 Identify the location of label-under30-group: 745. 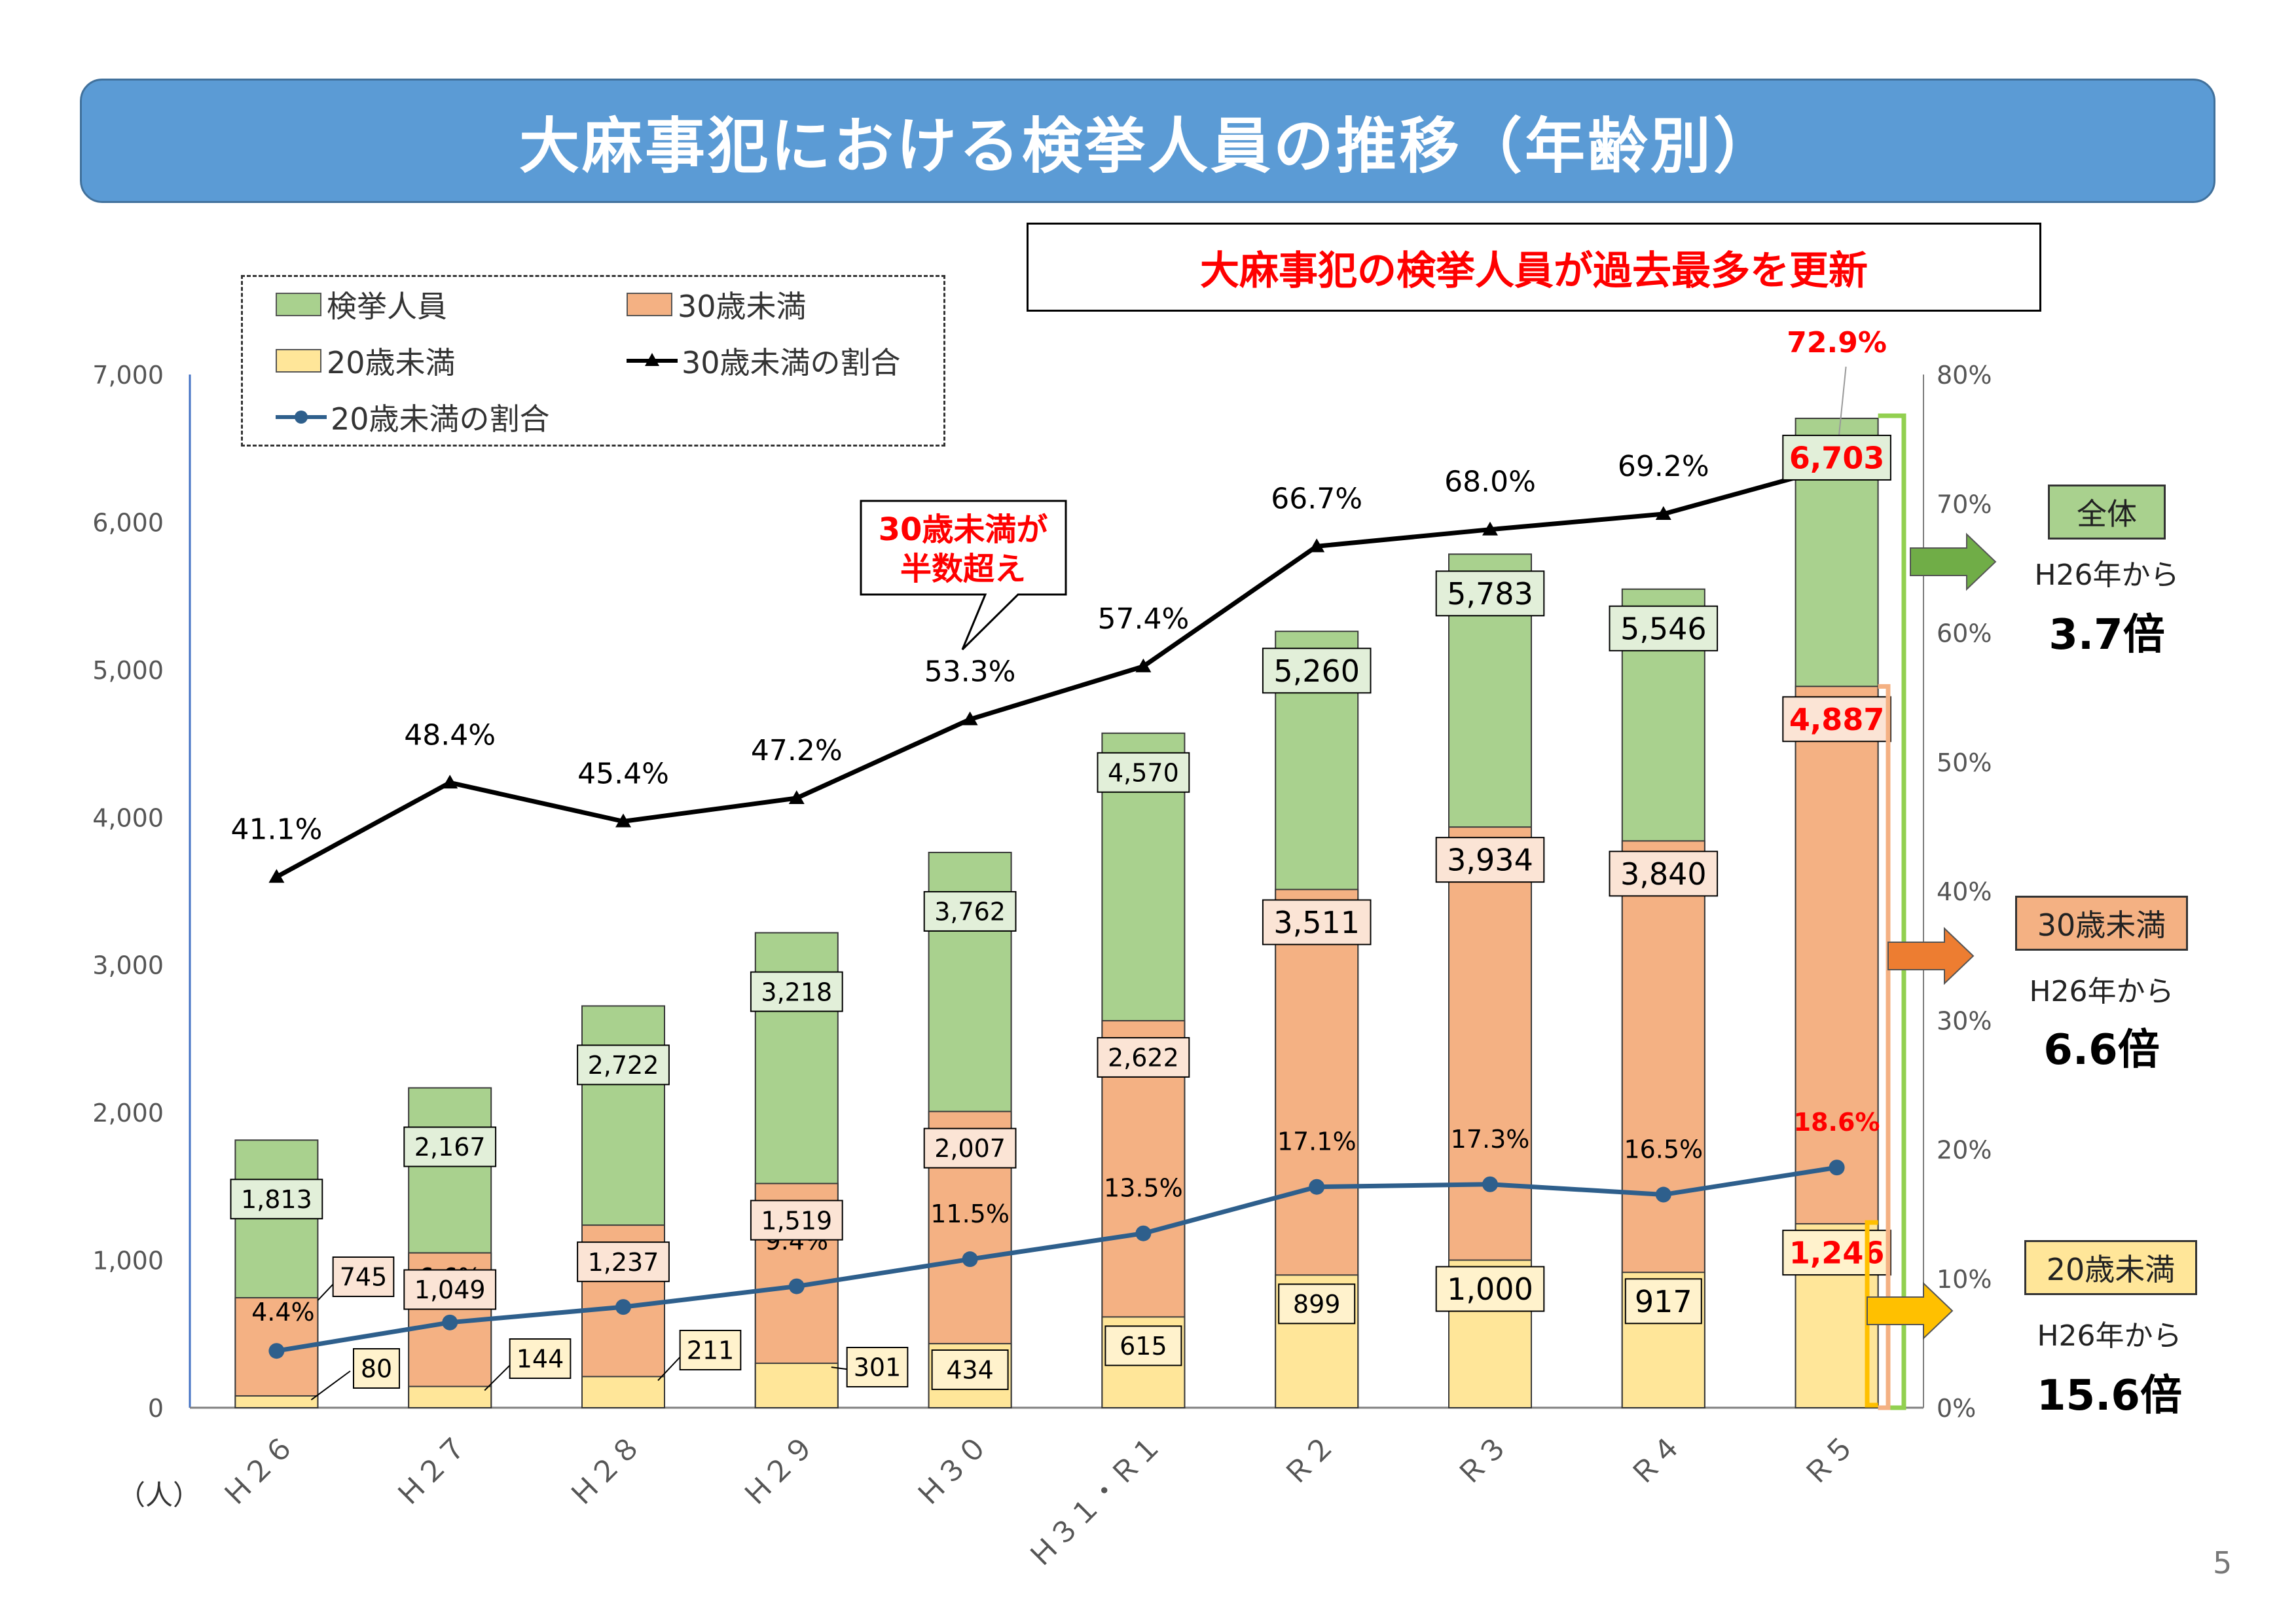
(363, 1276).